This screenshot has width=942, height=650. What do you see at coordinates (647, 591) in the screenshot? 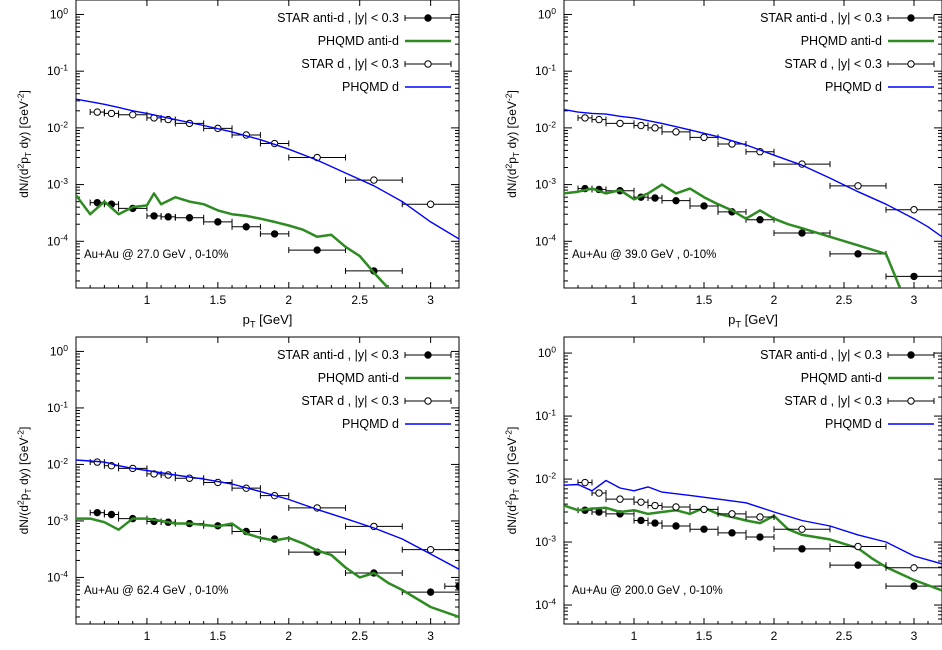
I see `annotation-label: Au+Au @ 200.0 GeV , 0-10%` at bounding box center [647, 591].